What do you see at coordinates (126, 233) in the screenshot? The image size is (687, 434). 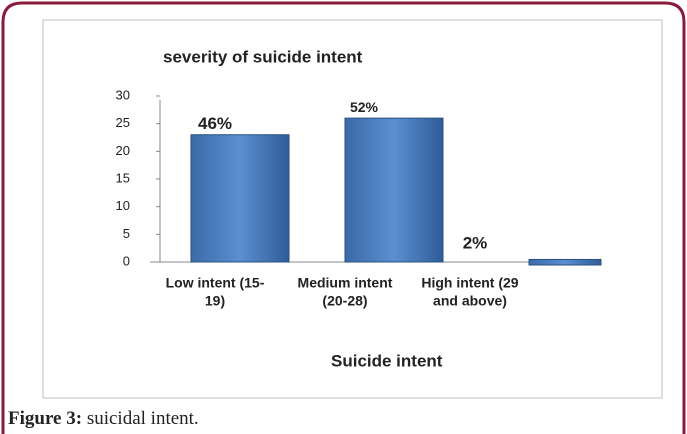 I see `y-tick-label: 5` at bounding box center [126, 233].